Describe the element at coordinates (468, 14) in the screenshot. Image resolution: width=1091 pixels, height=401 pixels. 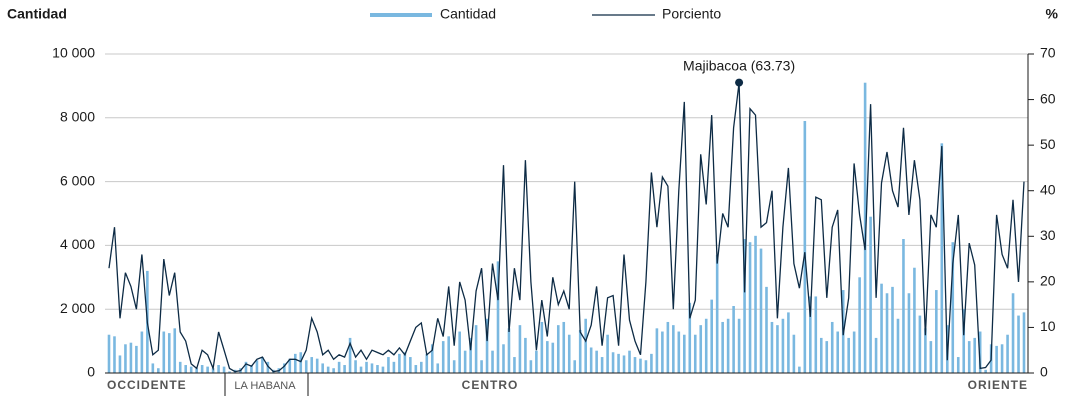
I see `legend-label: Cantidad` at that location.